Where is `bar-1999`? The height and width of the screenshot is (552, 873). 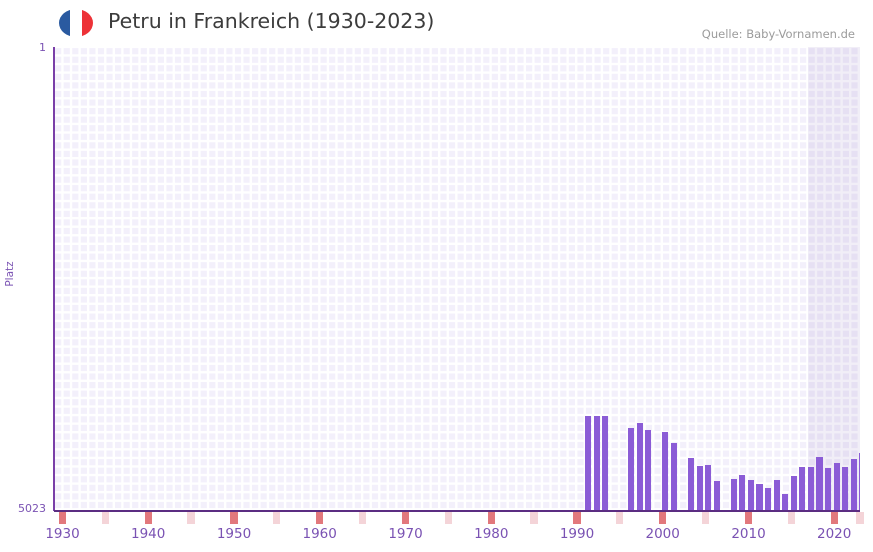
bar-1999 is located at coordinates (673, 477).